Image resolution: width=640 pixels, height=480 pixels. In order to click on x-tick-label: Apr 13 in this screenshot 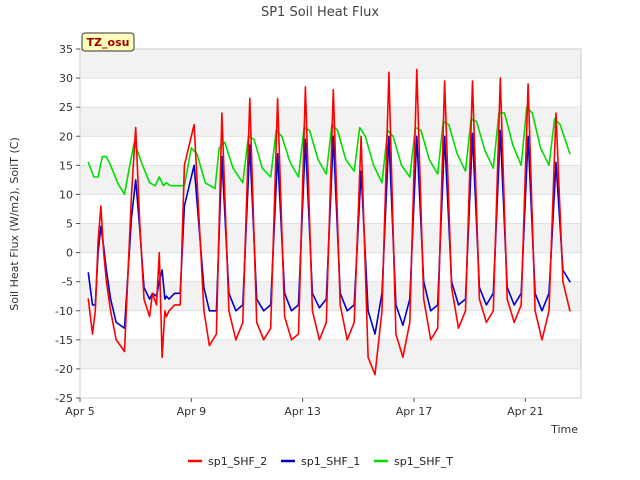, I will do `click(302, 411)`.